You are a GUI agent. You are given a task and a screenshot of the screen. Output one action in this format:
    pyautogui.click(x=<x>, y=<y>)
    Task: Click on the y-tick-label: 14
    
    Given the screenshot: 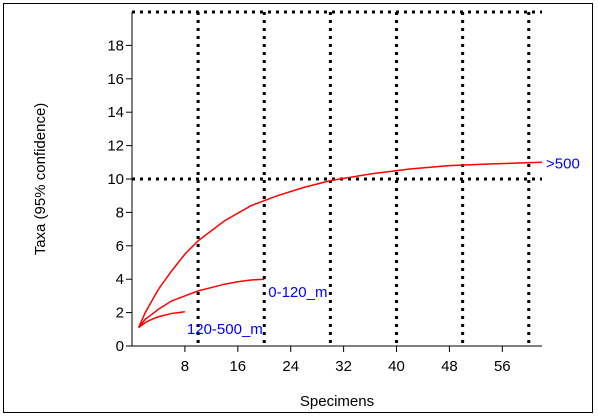 What is the action you would take?
    pyautogui.click(x=115, y=112)
    